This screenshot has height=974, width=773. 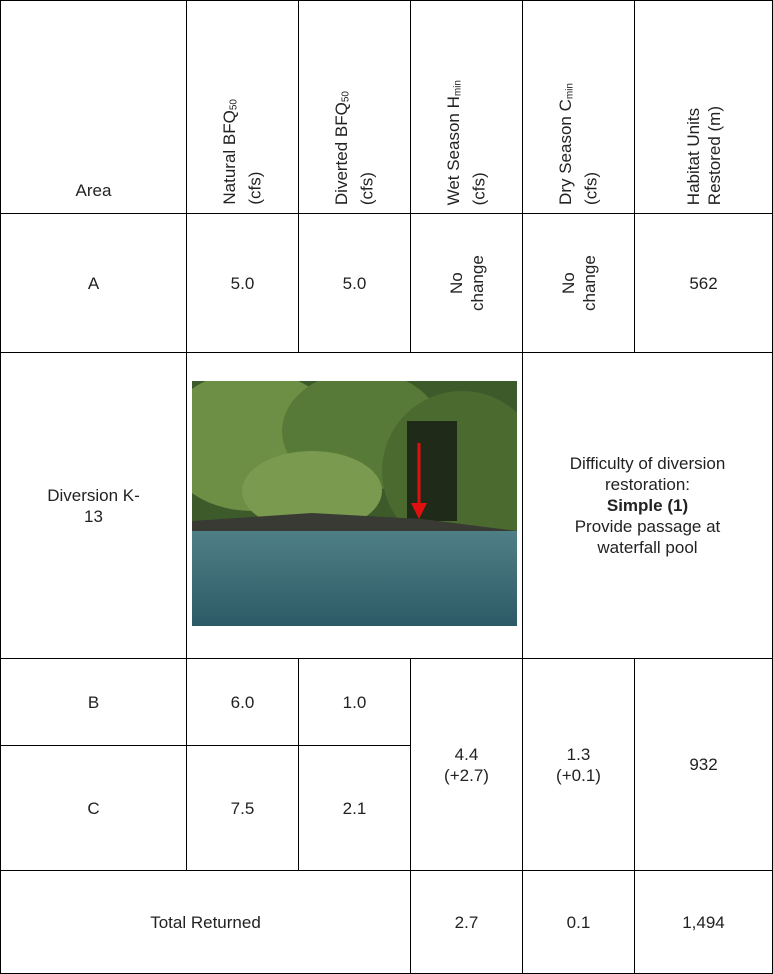 I want to click on header-cell: Diverted BFQ50 (cfs), so click(x=354, y=107).